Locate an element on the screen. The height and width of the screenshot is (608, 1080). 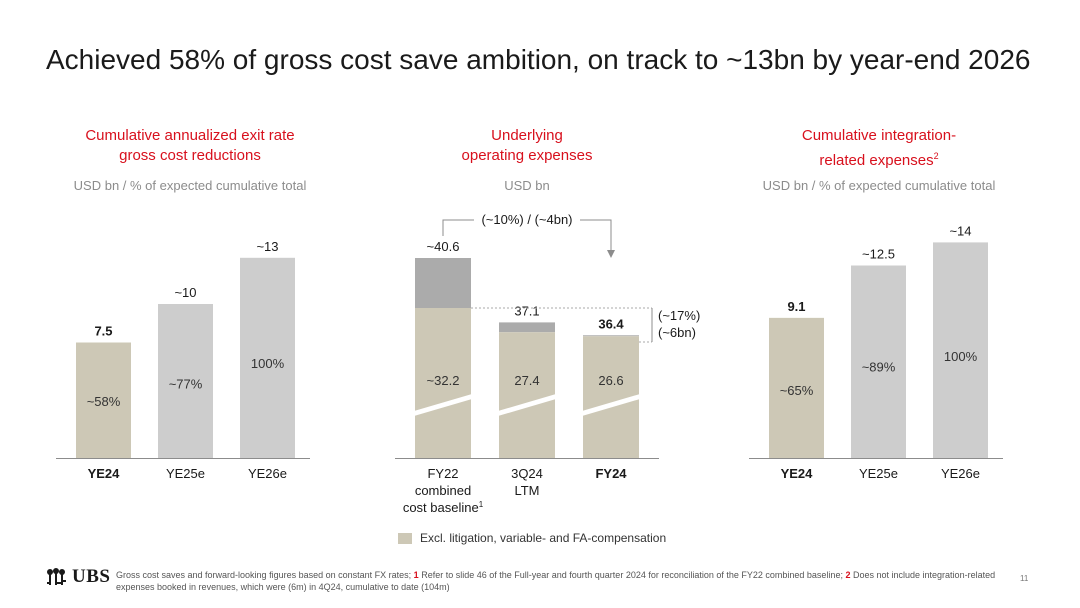
right-pct-label-0: ~65% is located at coordinates (797, 390).